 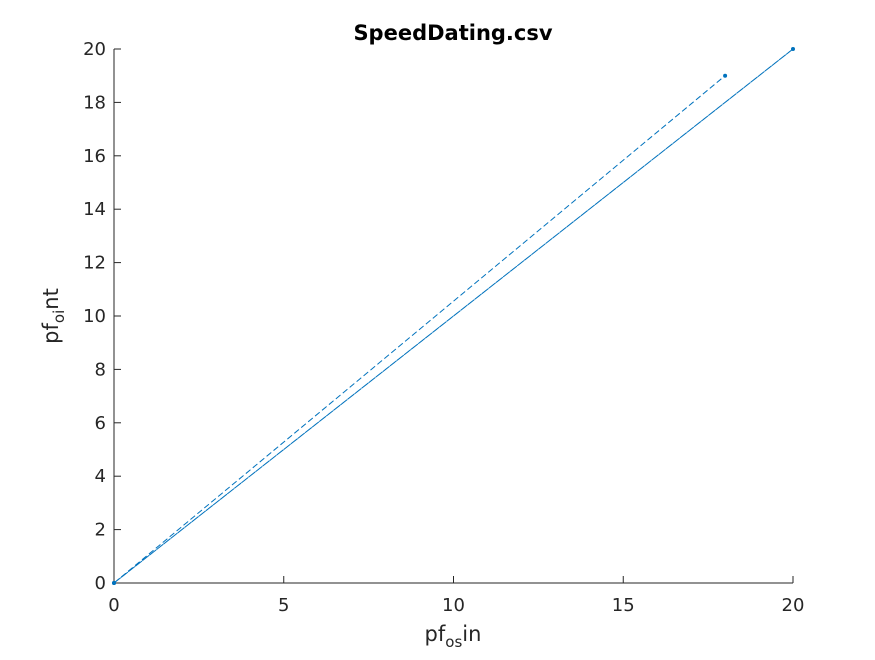 What do you see at coordinates (113, 605) in the screenshot?
I see `x-tick-label: 0` at bounding box center [113, 605].